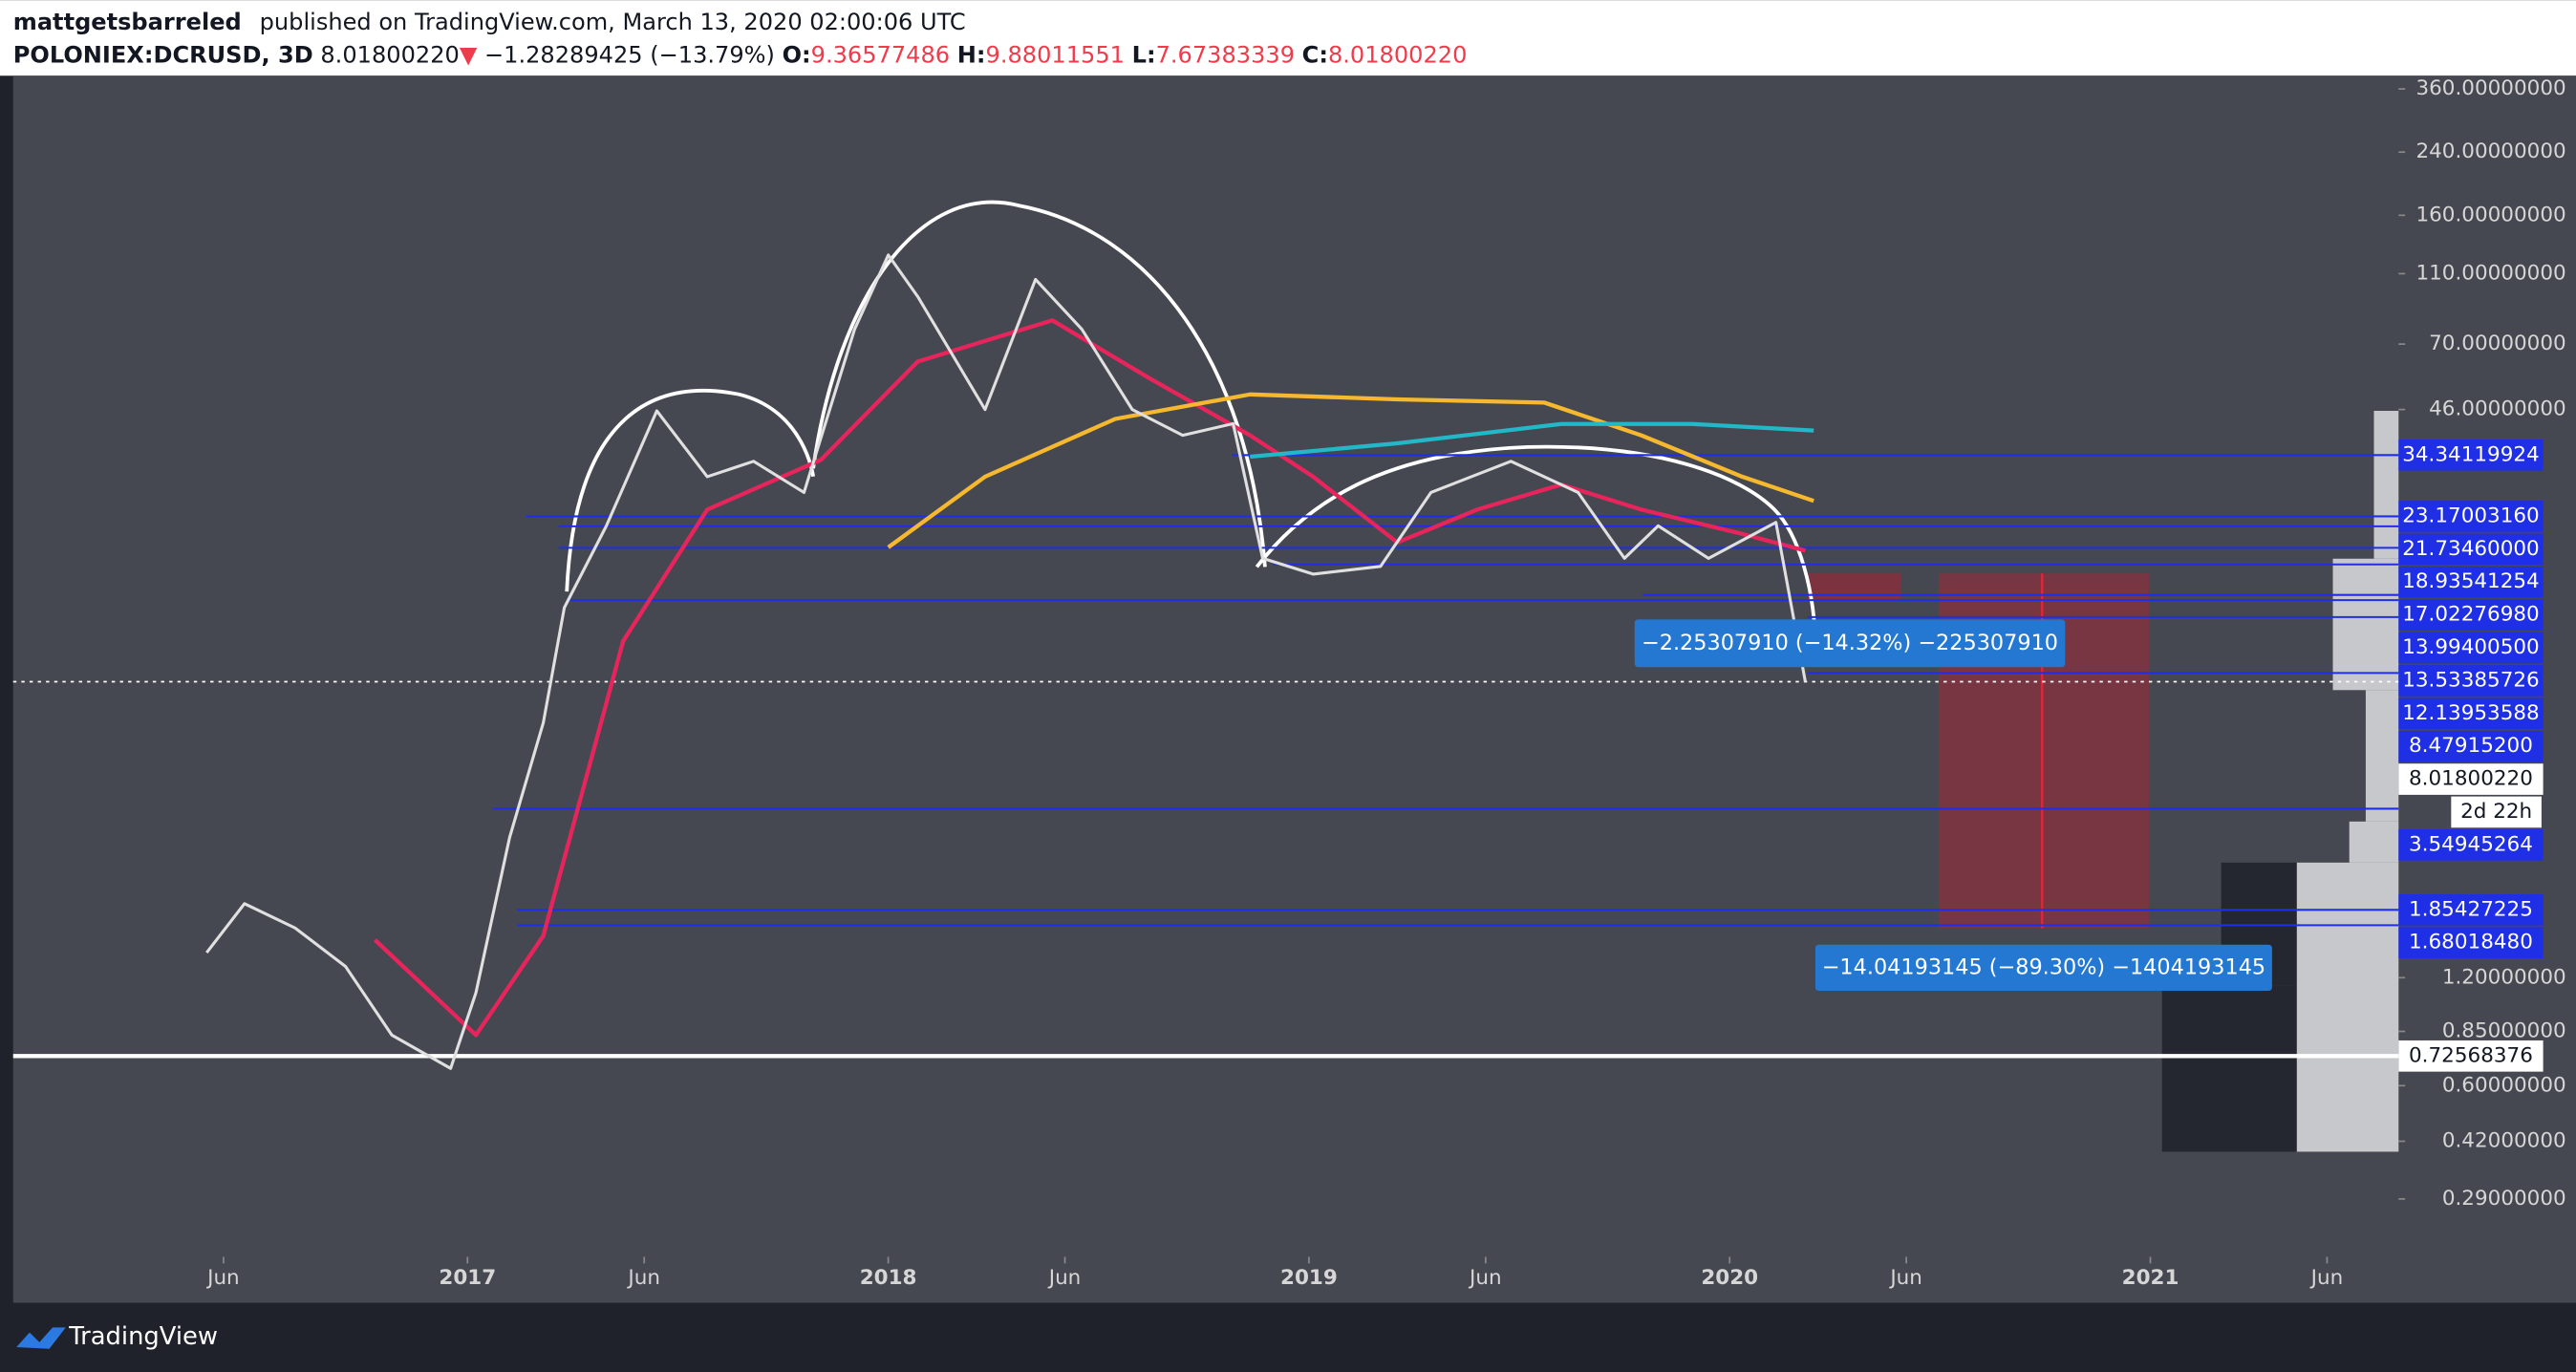 This screenshot has width=2576, height=1372. I want to click on price-label: 21.73460000, so click(2471, 549).